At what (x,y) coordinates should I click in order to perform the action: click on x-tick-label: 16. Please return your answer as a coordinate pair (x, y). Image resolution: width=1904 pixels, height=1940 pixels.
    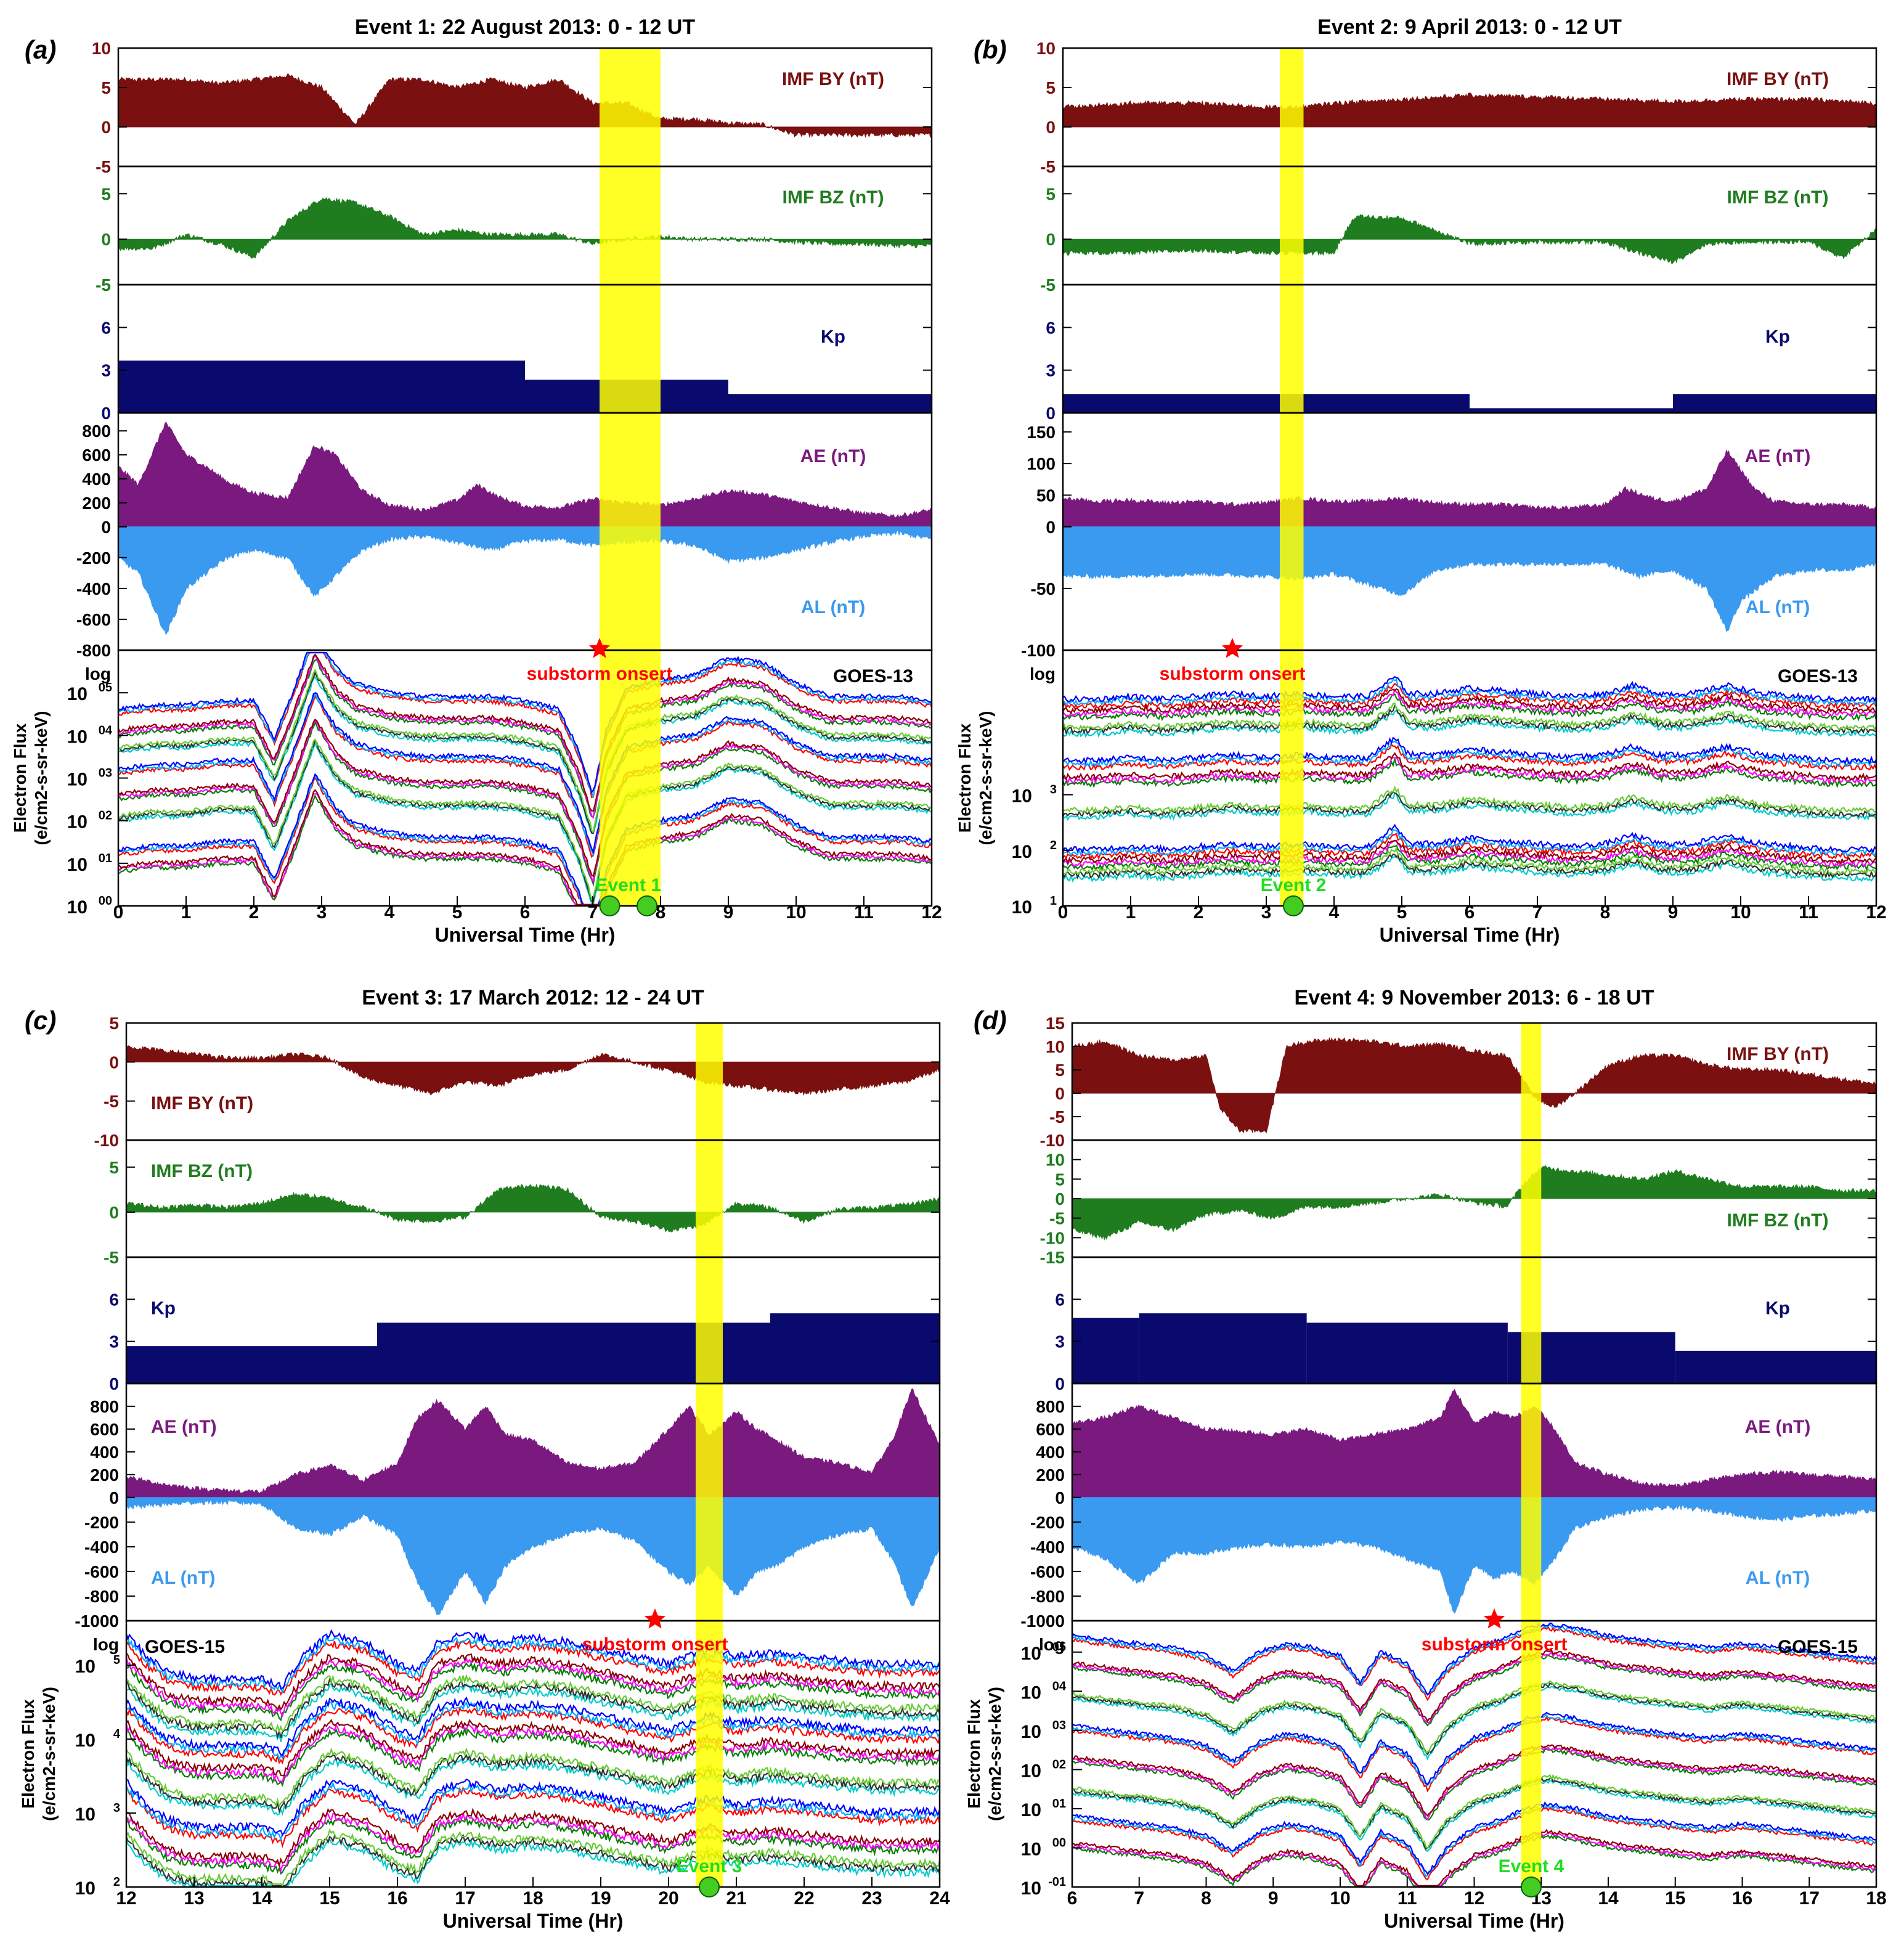
    Looking at the image, I should click on (1742, 1898).